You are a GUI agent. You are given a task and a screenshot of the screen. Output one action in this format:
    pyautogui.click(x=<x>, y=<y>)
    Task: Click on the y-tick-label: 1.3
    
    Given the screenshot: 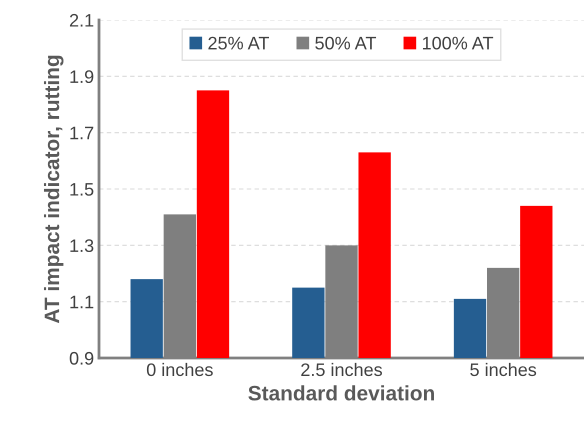 What is the action you would take?
    pyautogui.click(x=82, y=245)
    